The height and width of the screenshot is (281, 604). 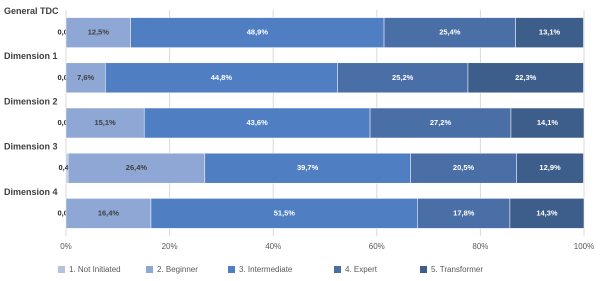 I want to click on x-tick-label: 60%, so click(x=377, y=246).